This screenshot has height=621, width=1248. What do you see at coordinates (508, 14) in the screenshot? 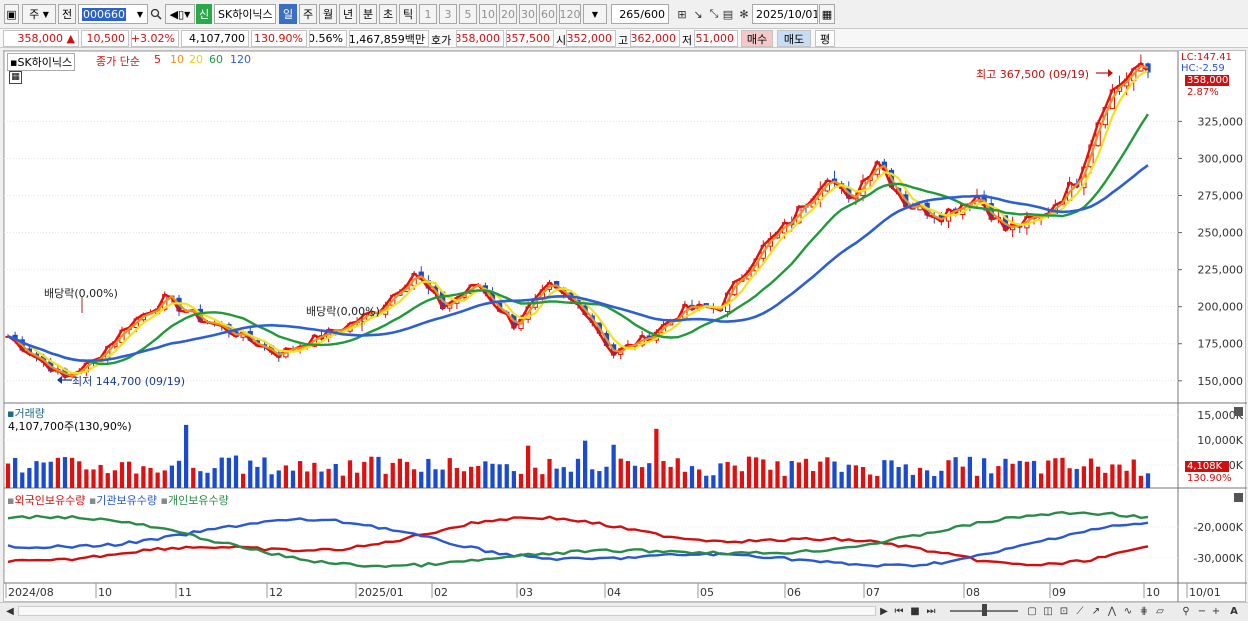
I see `interval-20: 20` at bounding box center [508, 14].